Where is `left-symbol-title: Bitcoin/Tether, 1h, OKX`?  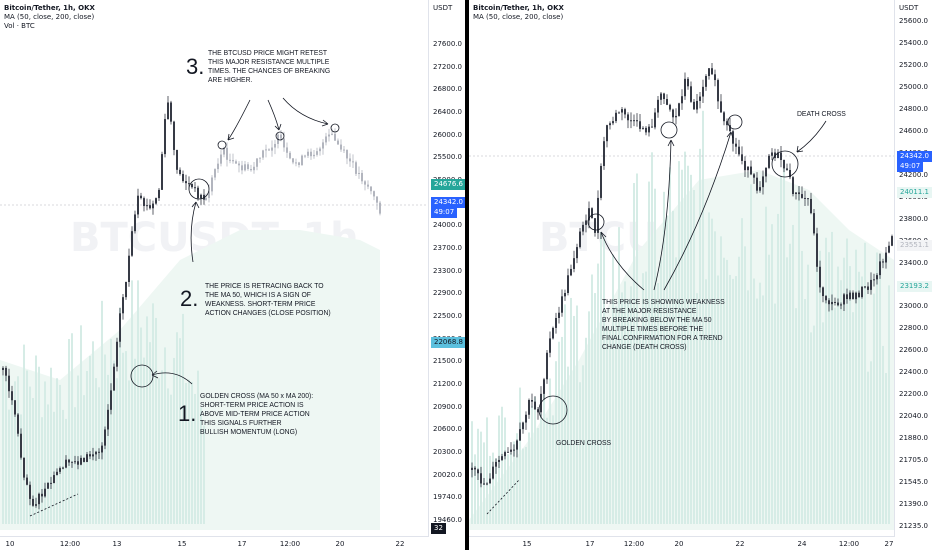
left-symbol-title: Bitcoin/Tether, 1h, OKX is located at coordinates (49, 8).